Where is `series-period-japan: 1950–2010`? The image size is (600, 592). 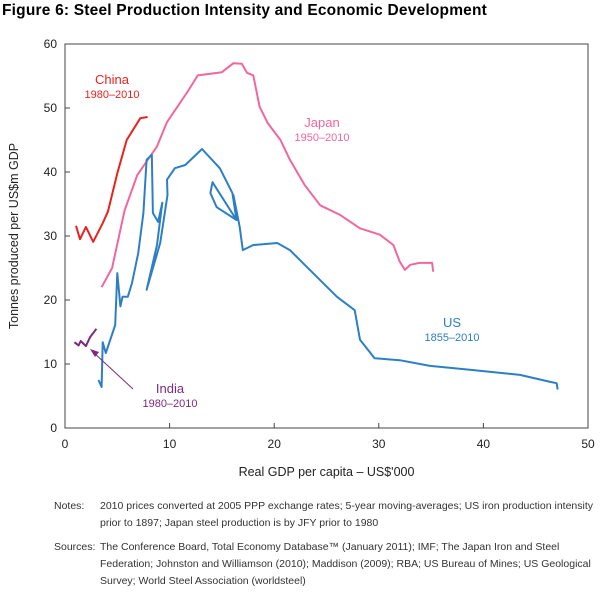
series-period-japan: 1950–2010 is located at coordinates (321, 138).